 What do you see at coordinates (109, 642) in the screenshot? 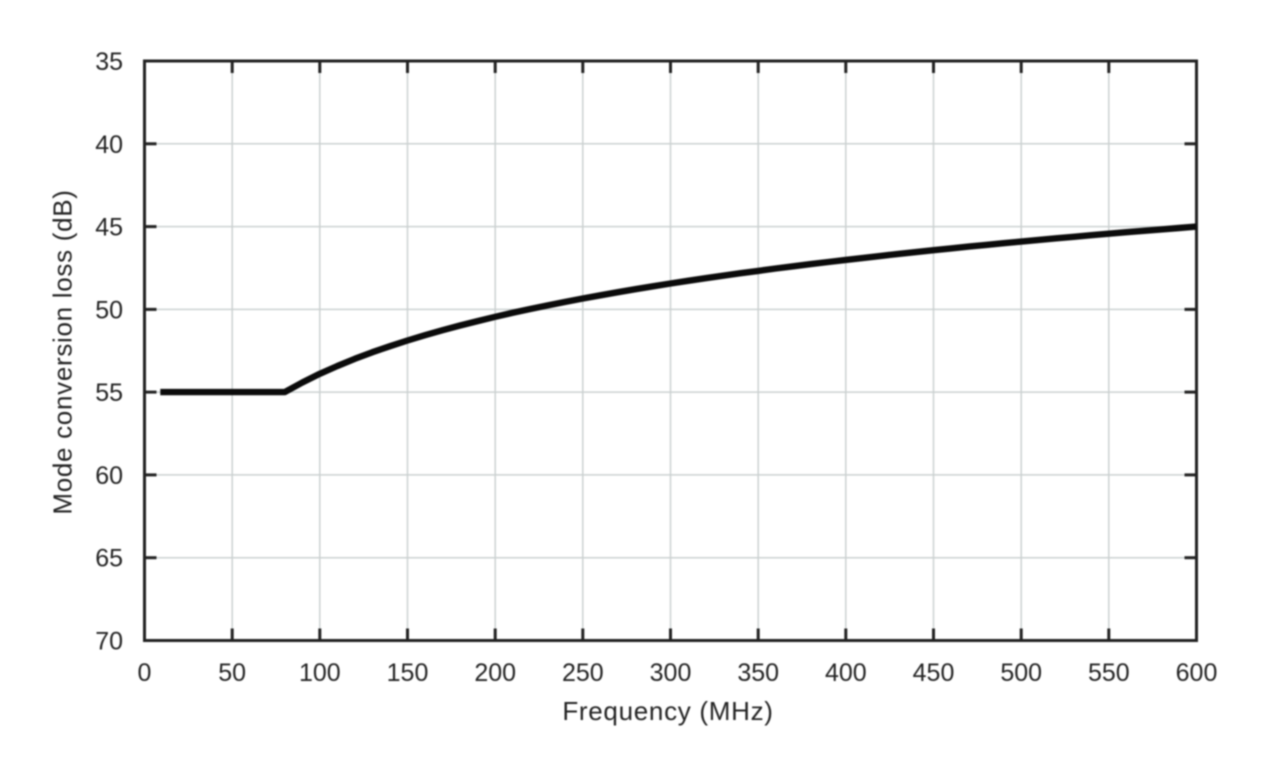
I see `svg-text: 70` at bounding box center [109, 642].